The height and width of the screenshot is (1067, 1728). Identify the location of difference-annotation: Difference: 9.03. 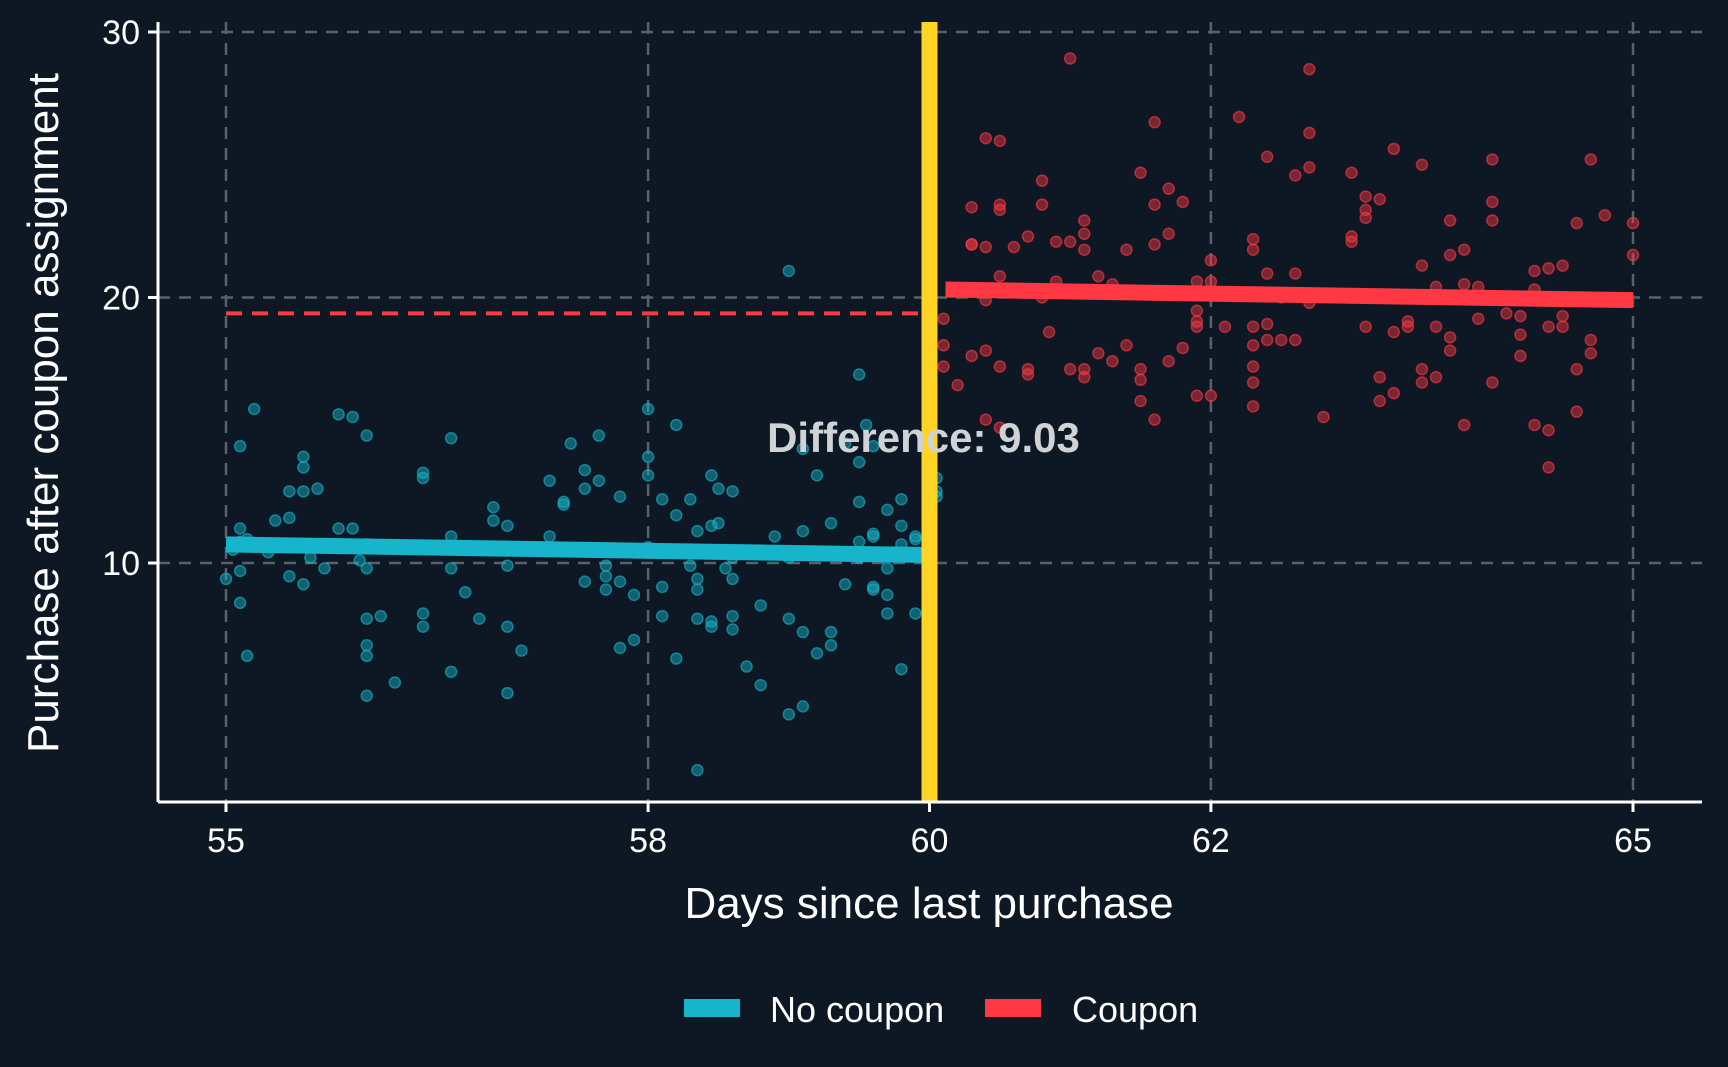
(923, 437).